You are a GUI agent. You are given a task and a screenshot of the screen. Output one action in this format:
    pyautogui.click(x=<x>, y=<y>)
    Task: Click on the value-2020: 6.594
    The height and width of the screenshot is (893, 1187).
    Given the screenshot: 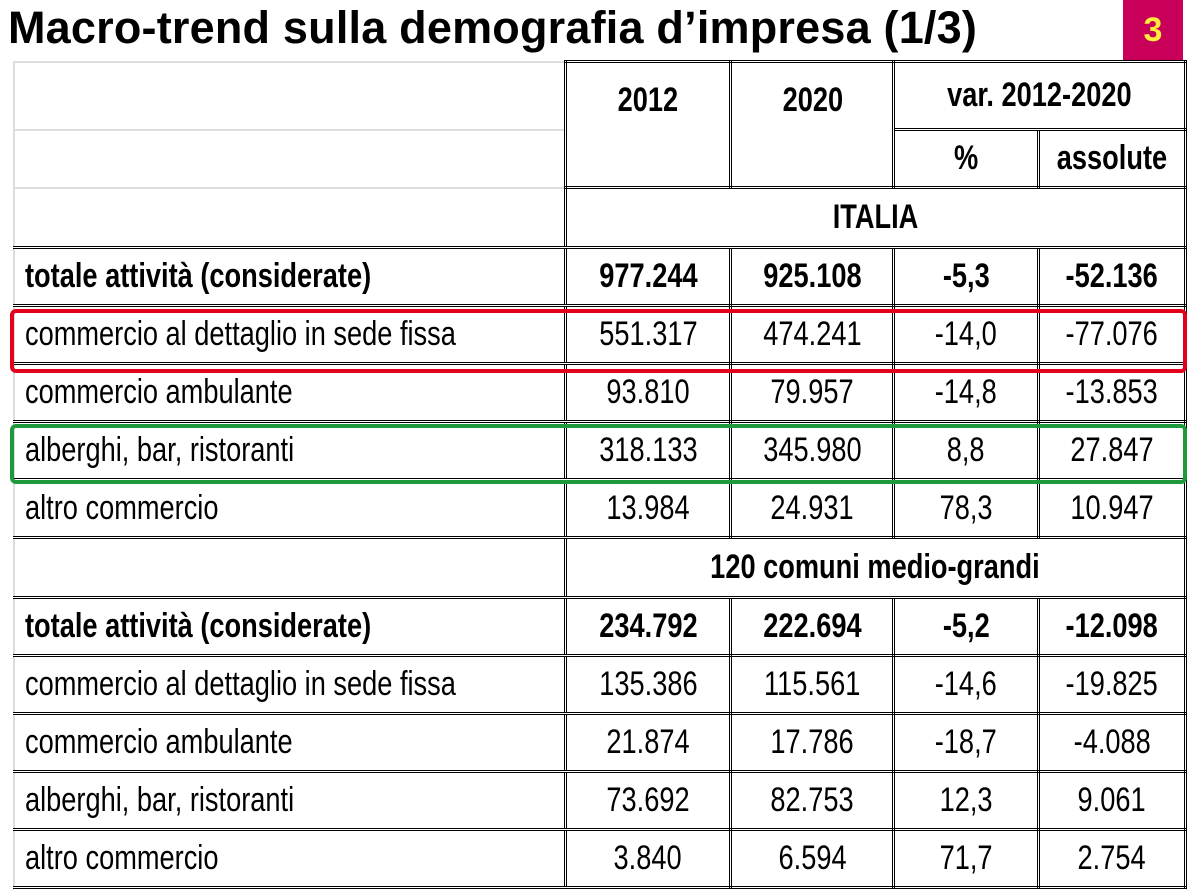 What is the action you would take?
    pyautogui.click(x=812, y=858)
    